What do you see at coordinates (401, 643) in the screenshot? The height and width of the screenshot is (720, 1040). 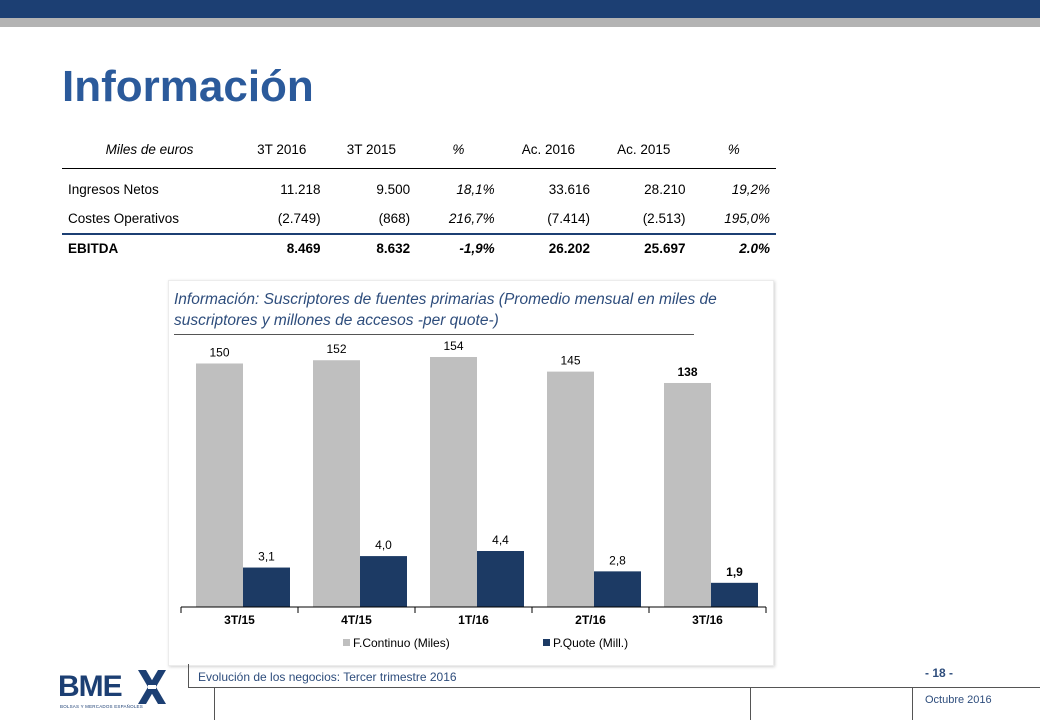 I see `legend-label: F.Continuo (Miles)` at bounding box center [401, 643].